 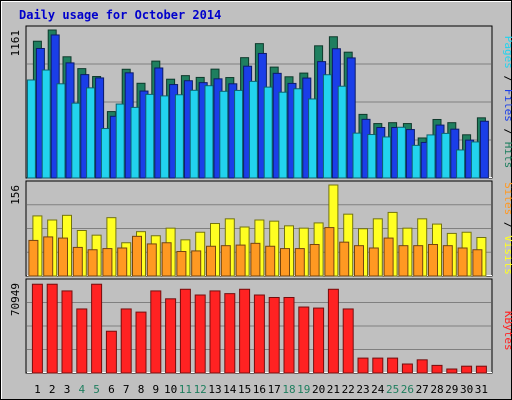 I want to click on x-tick-label-day-18: 18, so click(x=288, y=389).